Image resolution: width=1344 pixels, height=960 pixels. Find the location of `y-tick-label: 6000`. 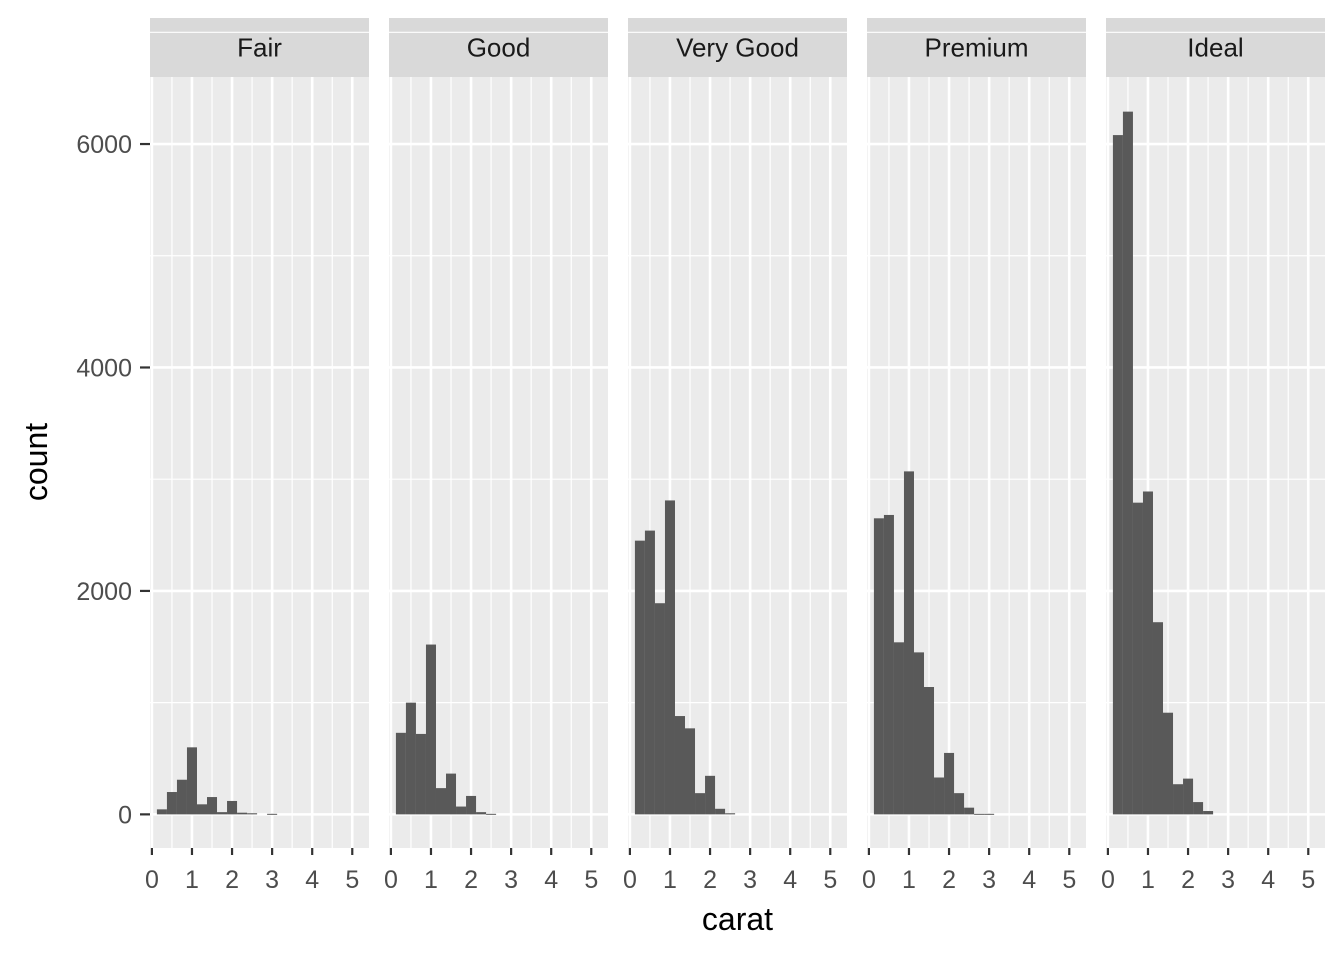

y-tick-label: 6000 is located at coordinates (104, 145).